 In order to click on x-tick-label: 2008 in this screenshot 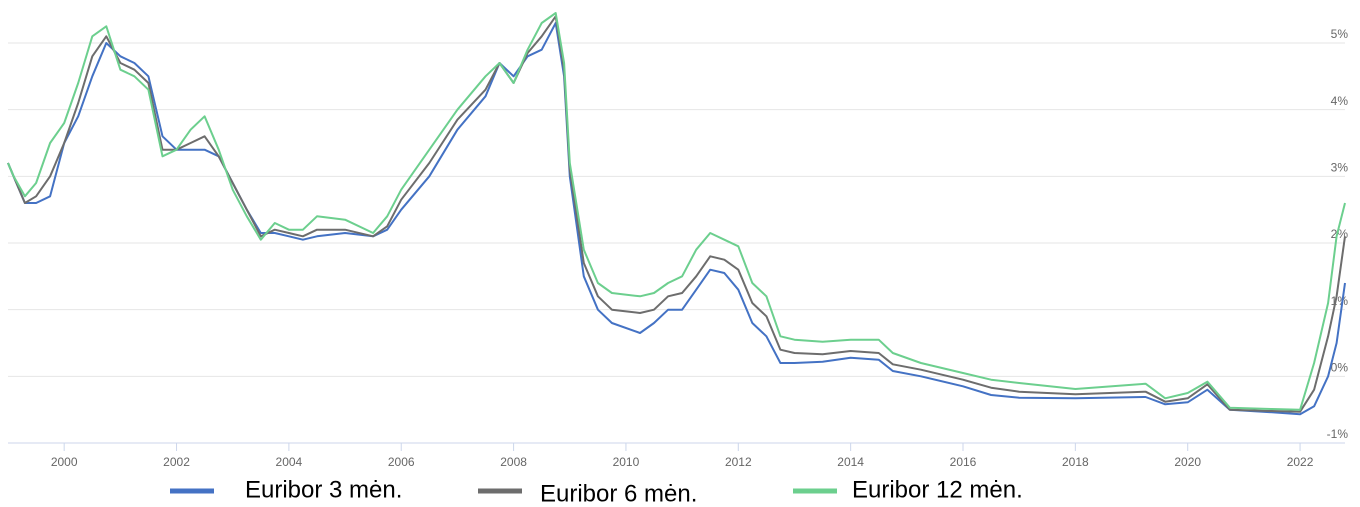, I will do `click(513, 462)`.